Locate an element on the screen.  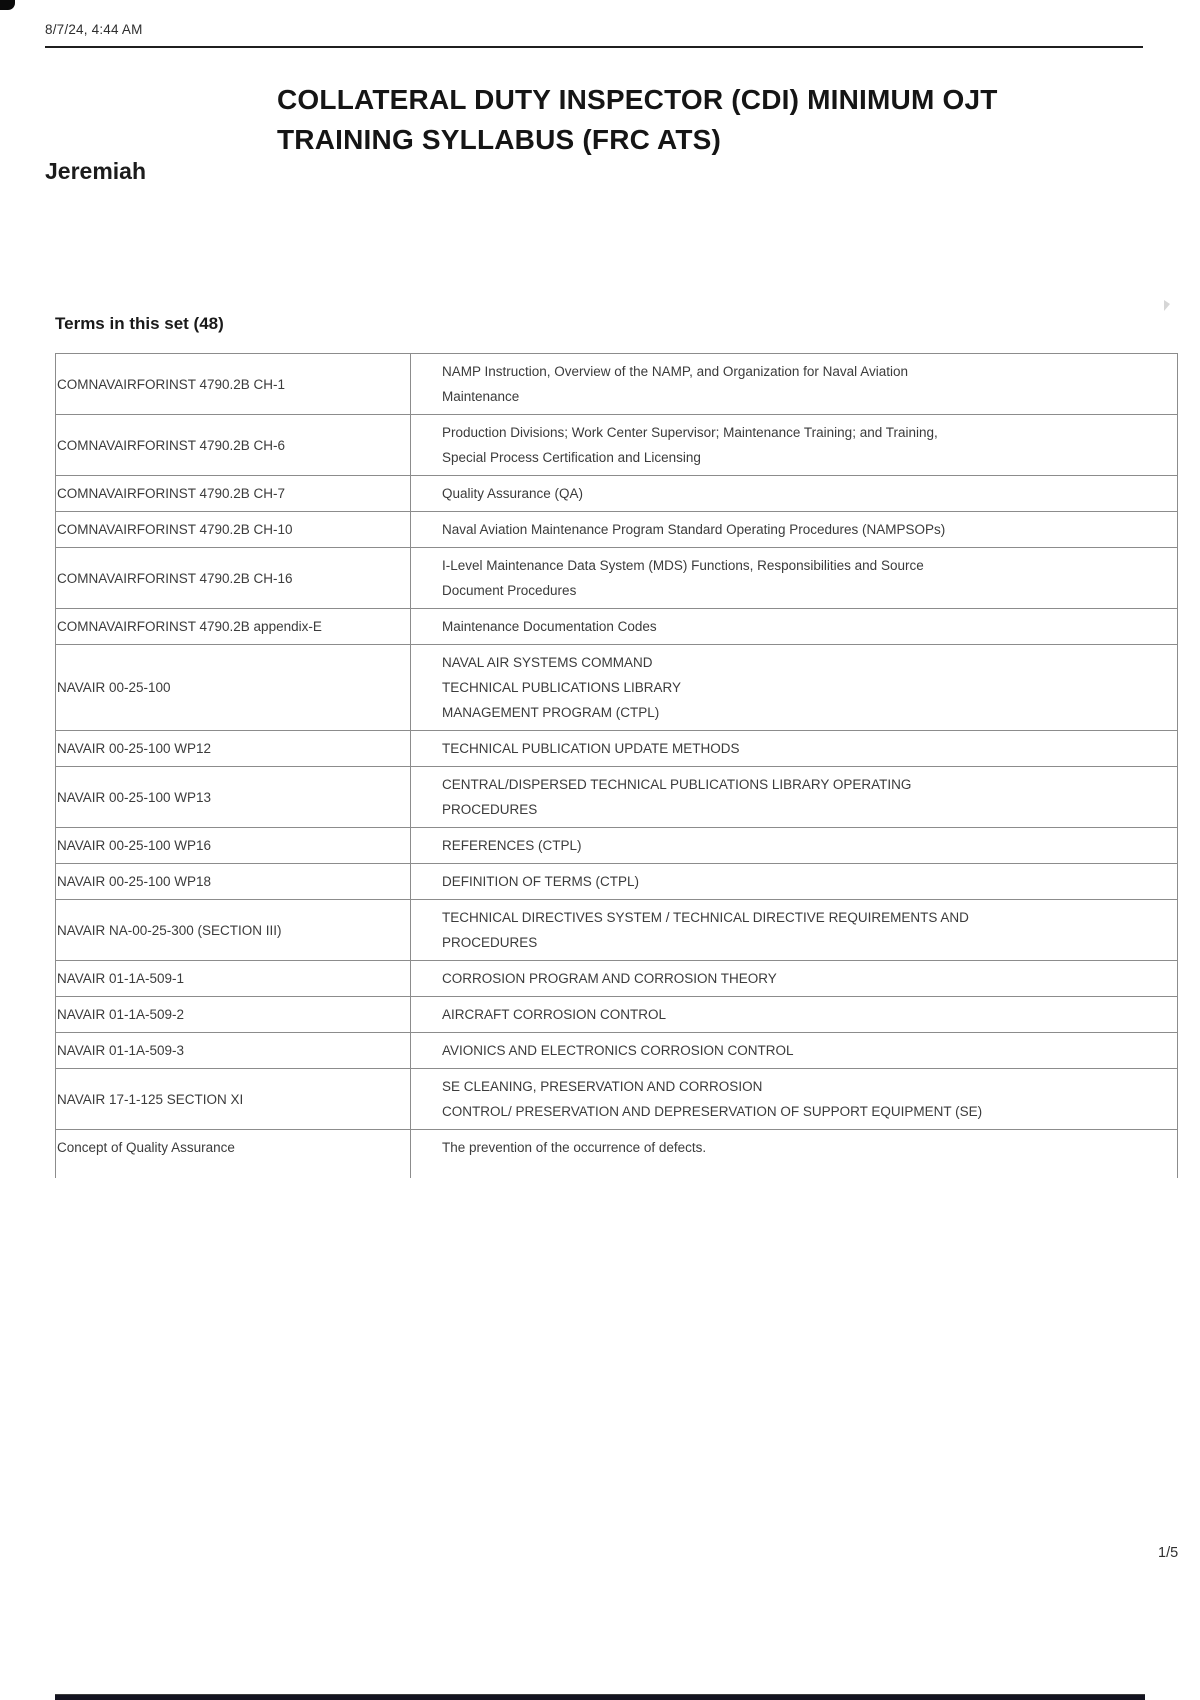
cursor-artifact is located at coordinates (1167, 305).